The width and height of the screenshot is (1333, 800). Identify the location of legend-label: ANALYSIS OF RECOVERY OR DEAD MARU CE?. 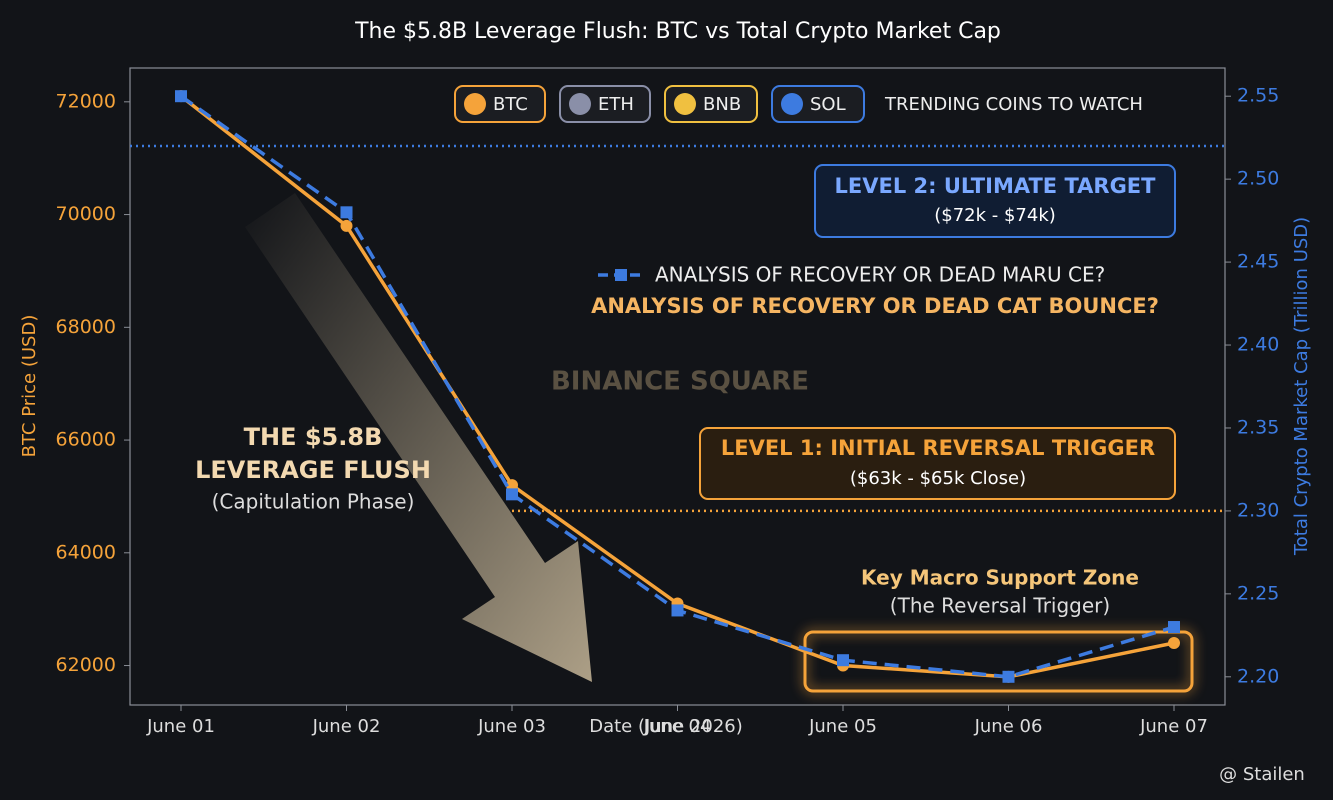
(880, 275).